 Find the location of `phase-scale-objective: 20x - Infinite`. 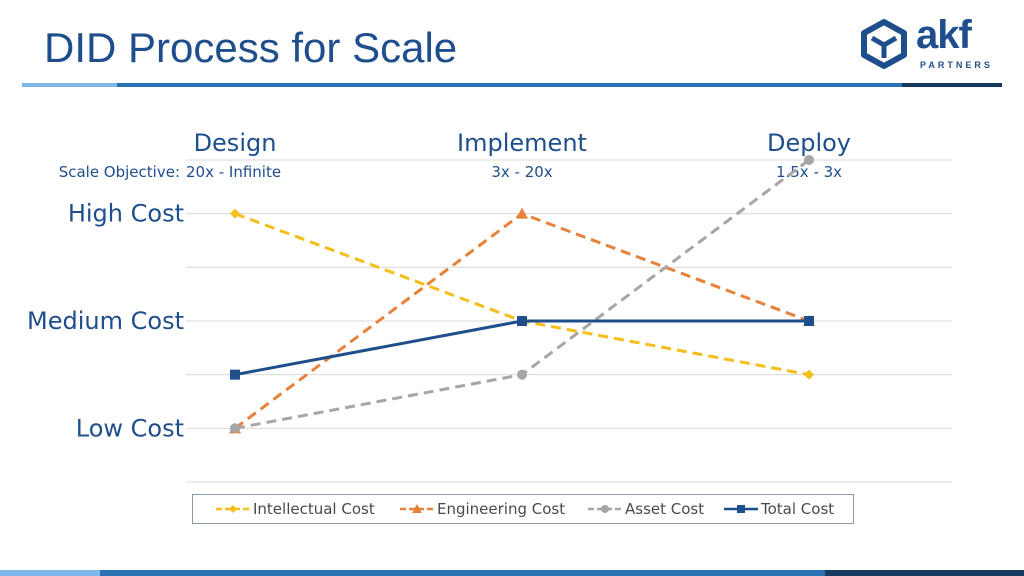

phase-scale-objective: 20x - Infinite is located at coordinates (233, 172).